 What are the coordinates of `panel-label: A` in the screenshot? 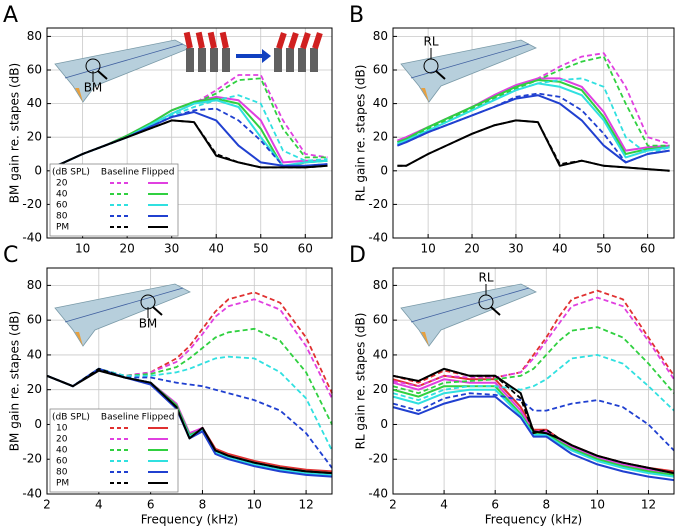 It's located at (10, 15).